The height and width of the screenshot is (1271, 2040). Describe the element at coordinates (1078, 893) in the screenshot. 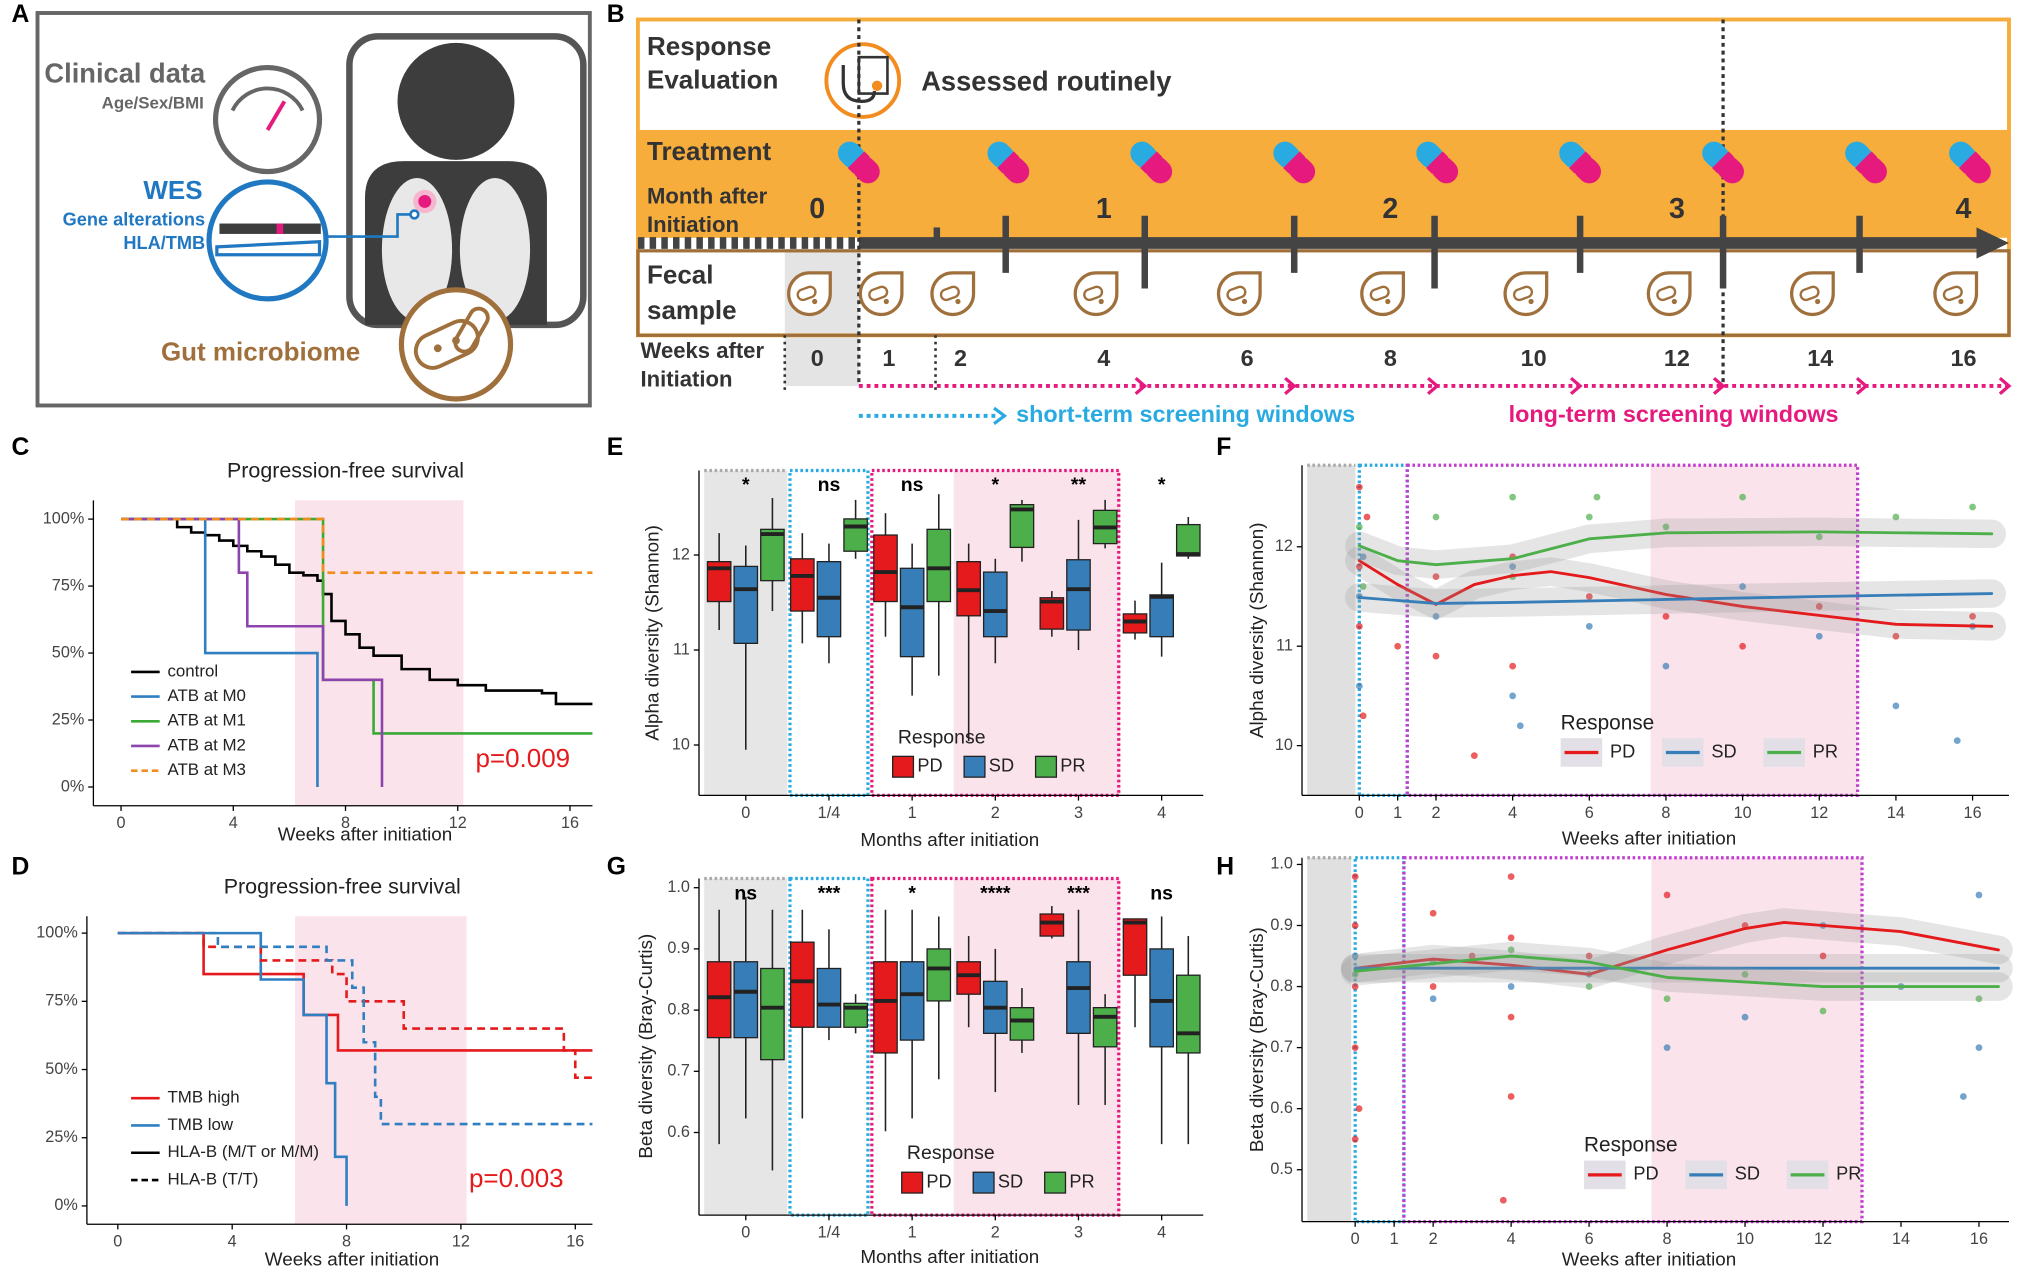

I see `significance-label: ***` at that location.